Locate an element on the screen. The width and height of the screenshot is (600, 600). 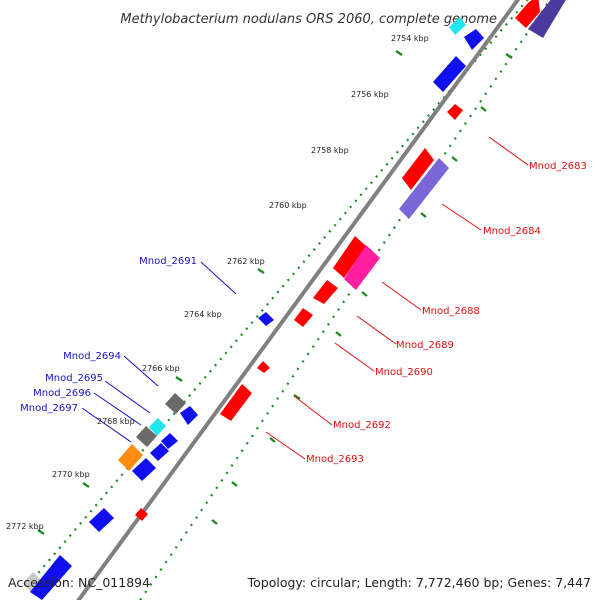
gene-label: Mnod_2684 is located at coordinates (512, 231).